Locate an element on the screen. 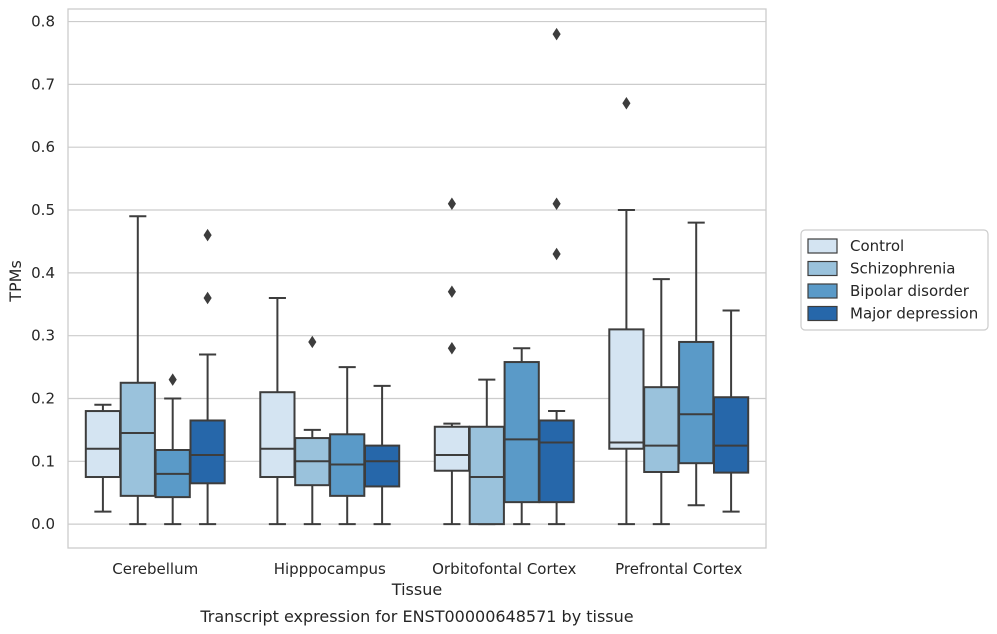 This screenshot has width=997, height=634. y-tick-labels: 0.0 0.1 0.2 0.3 0.4 0.5 0.6 0.7 0.8 is located at coordinates (43, 273).